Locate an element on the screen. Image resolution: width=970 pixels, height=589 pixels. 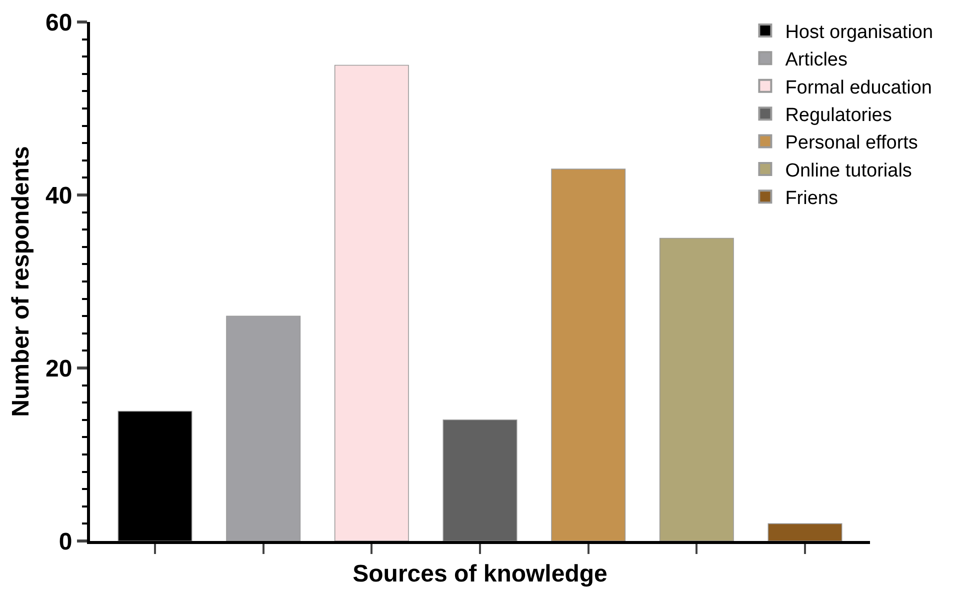
legend-label: Host organisation is located at coordinates (859, 32).